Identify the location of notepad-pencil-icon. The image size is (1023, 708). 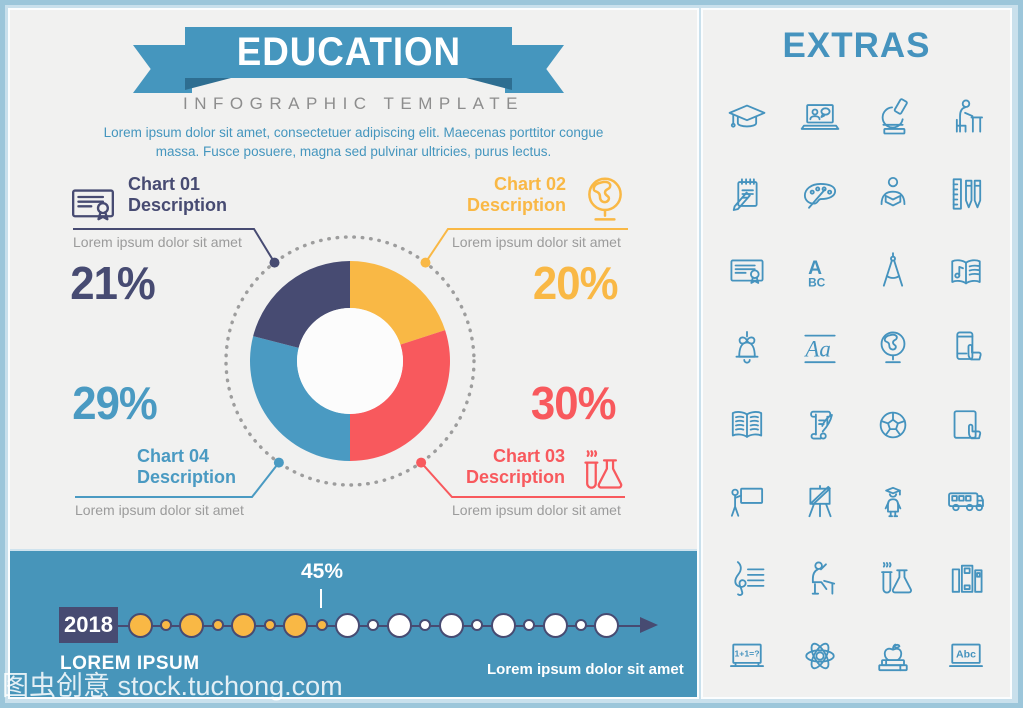
(747, 193).